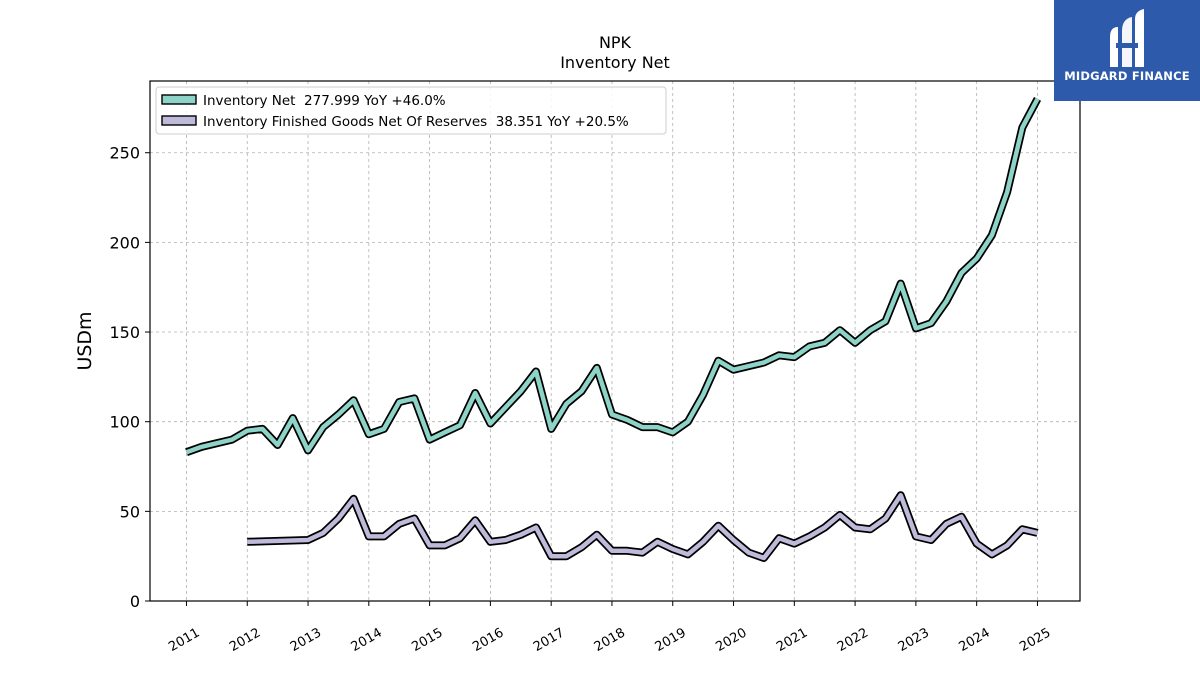  What do you see at coordinates (135, 601) in the screenshot?
I see `y-tick-label: 0` at bounding box center [135, 601].